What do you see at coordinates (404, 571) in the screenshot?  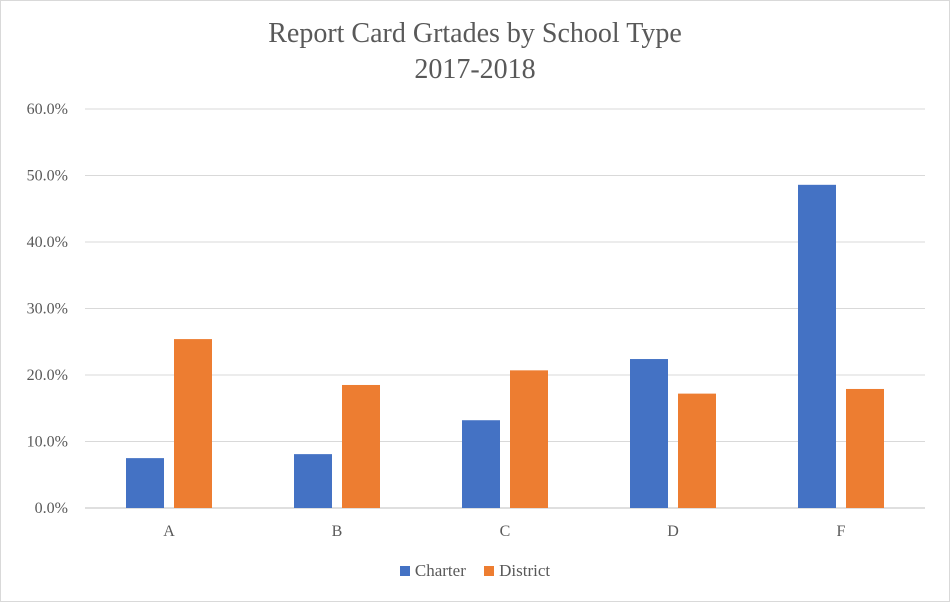 I see `legend-swatch-charter` at bounding box center [404, 571].